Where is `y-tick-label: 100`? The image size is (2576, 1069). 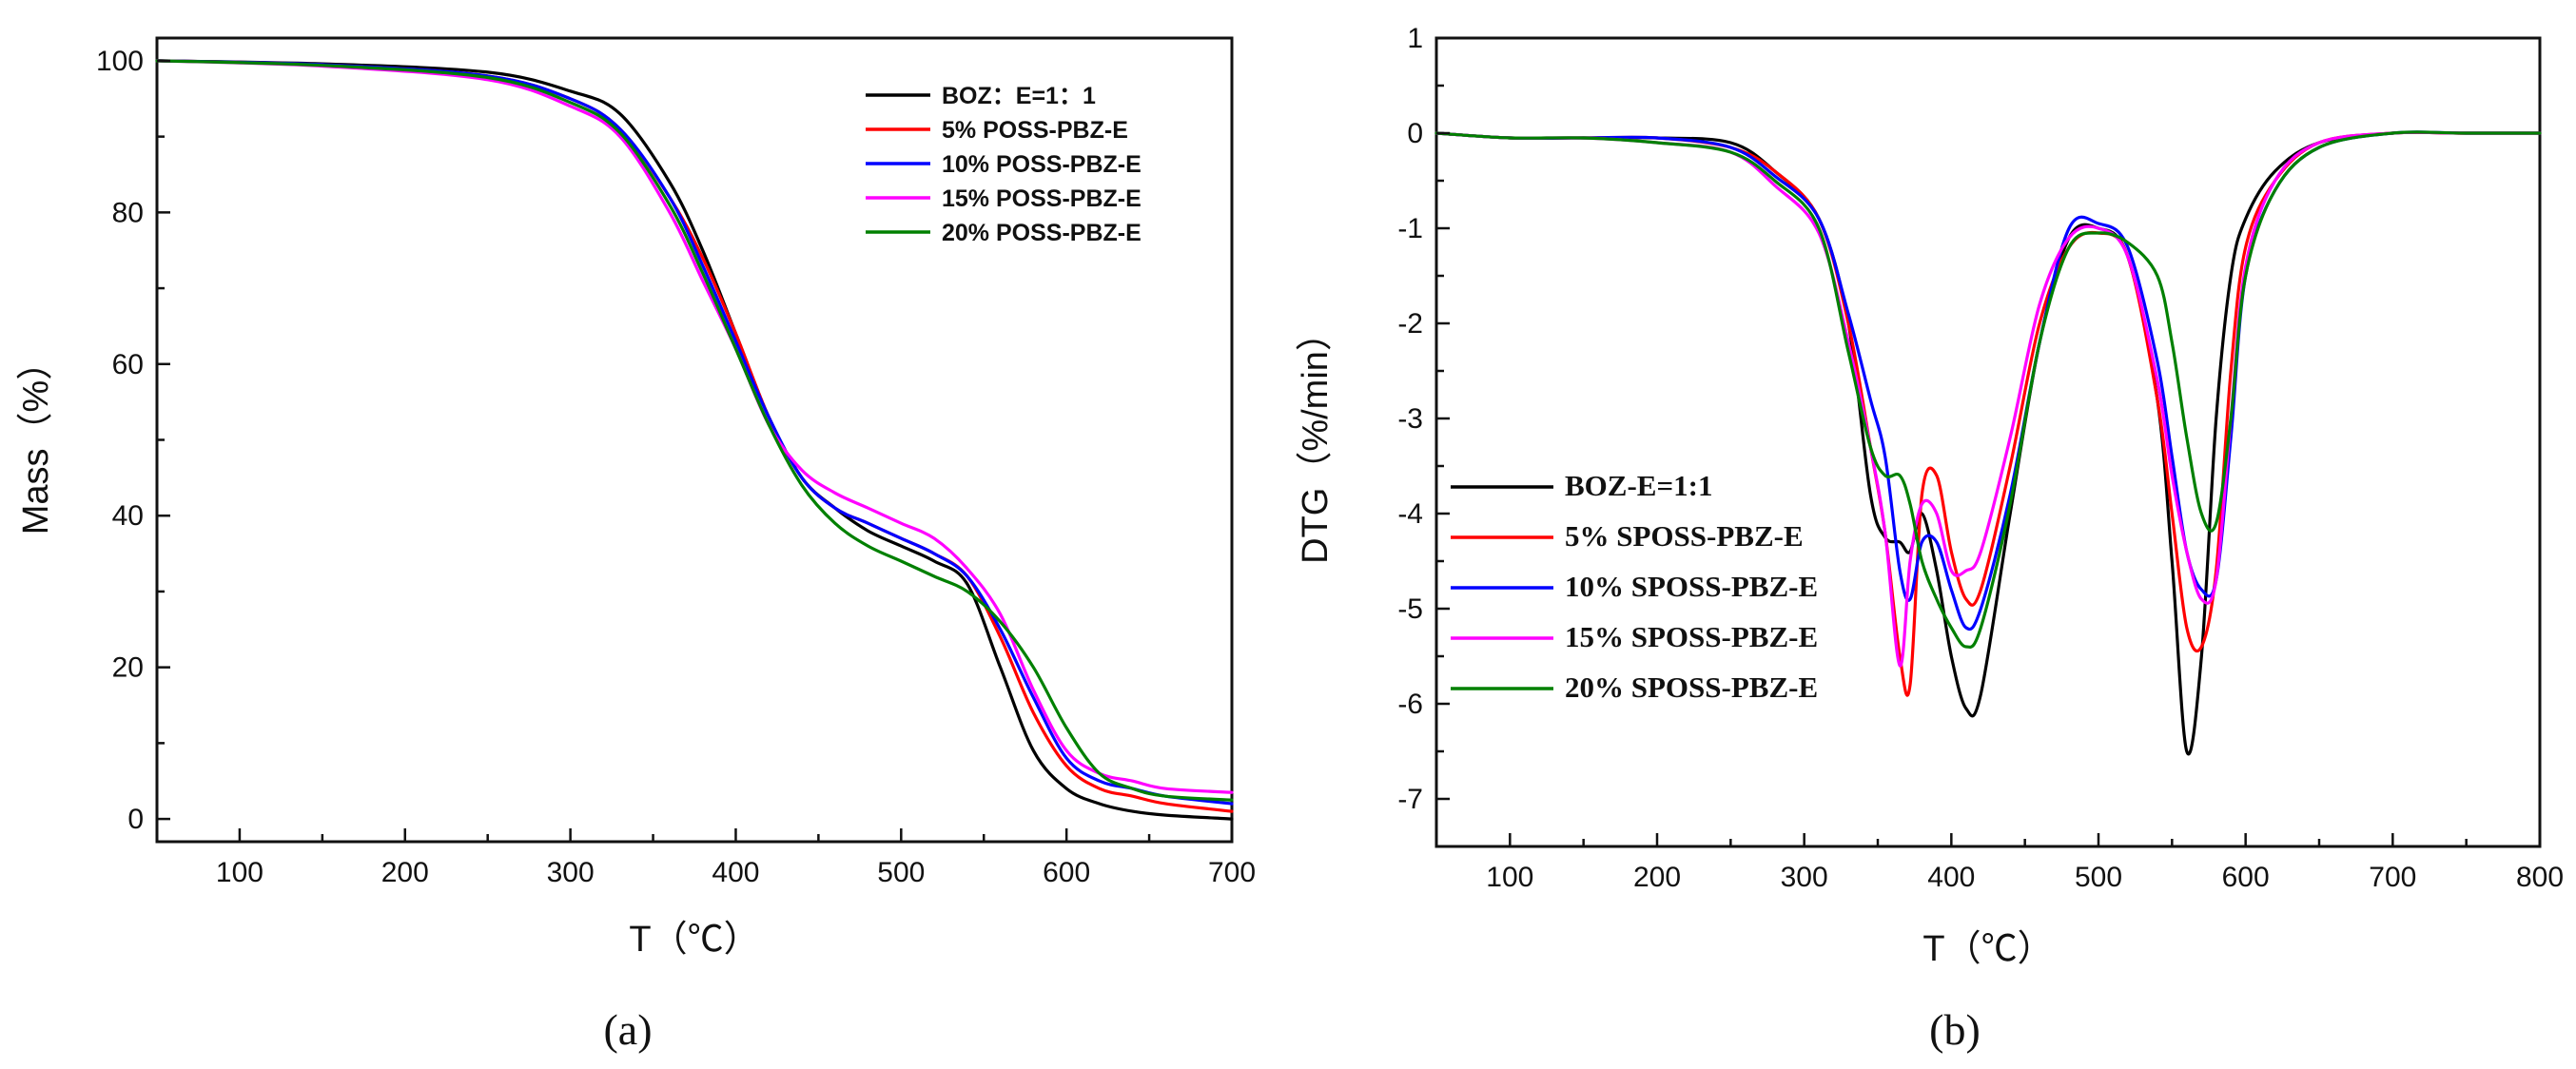
y-tick-label: 100 is located at coordinates (120, 61).